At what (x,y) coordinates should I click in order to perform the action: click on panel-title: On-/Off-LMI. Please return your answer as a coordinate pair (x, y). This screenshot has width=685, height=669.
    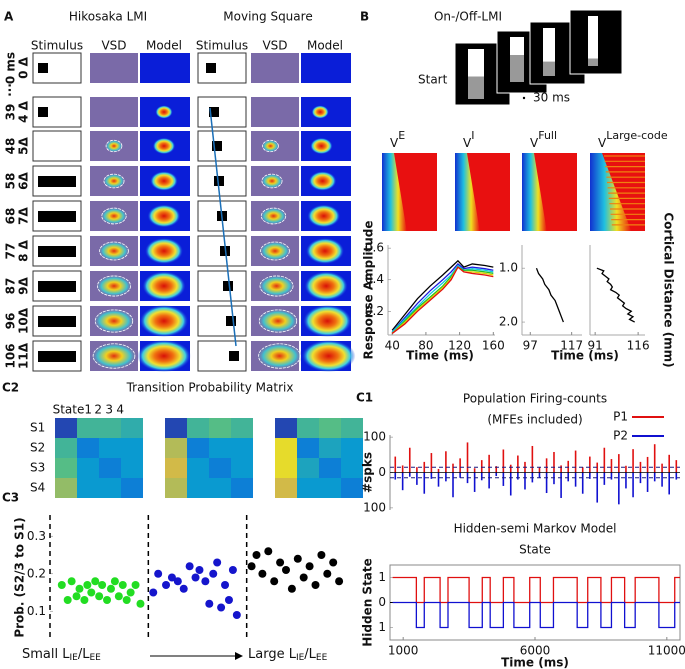
    Looking at the image, I should click on (468, 17).